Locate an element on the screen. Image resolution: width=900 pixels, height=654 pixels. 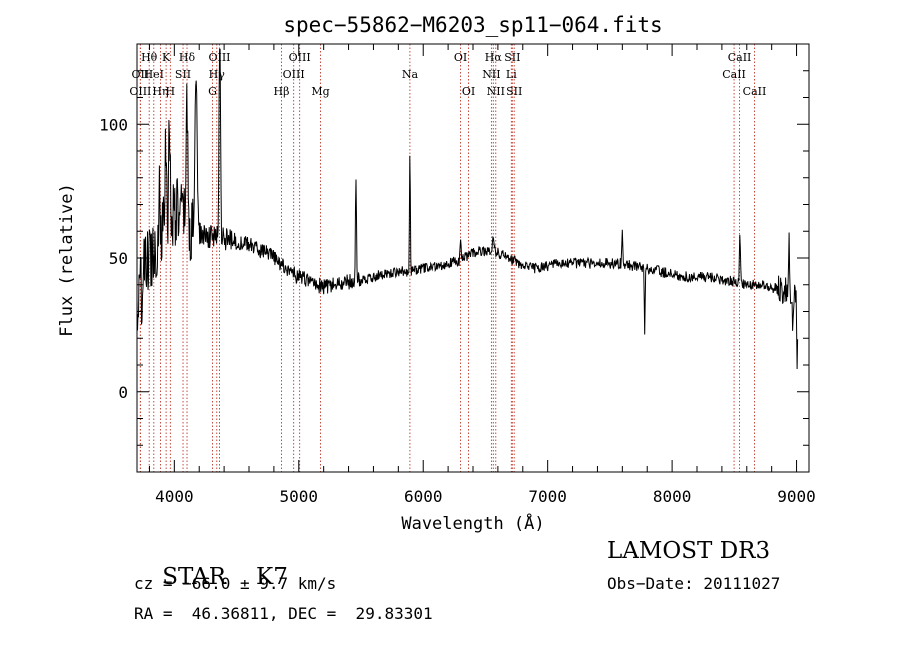
line-label-17: OI is located at coordinates (460, 57).